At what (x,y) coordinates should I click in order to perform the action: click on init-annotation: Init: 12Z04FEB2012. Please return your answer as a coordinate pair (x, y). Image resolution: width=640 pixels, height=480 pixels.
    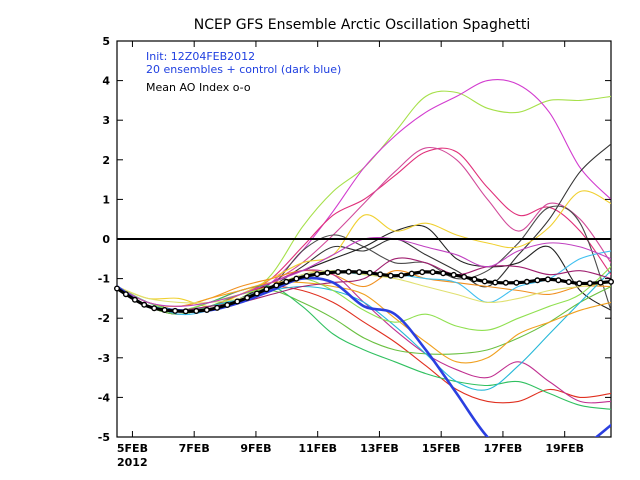
    Looking at the image, I should click on (200, 56).